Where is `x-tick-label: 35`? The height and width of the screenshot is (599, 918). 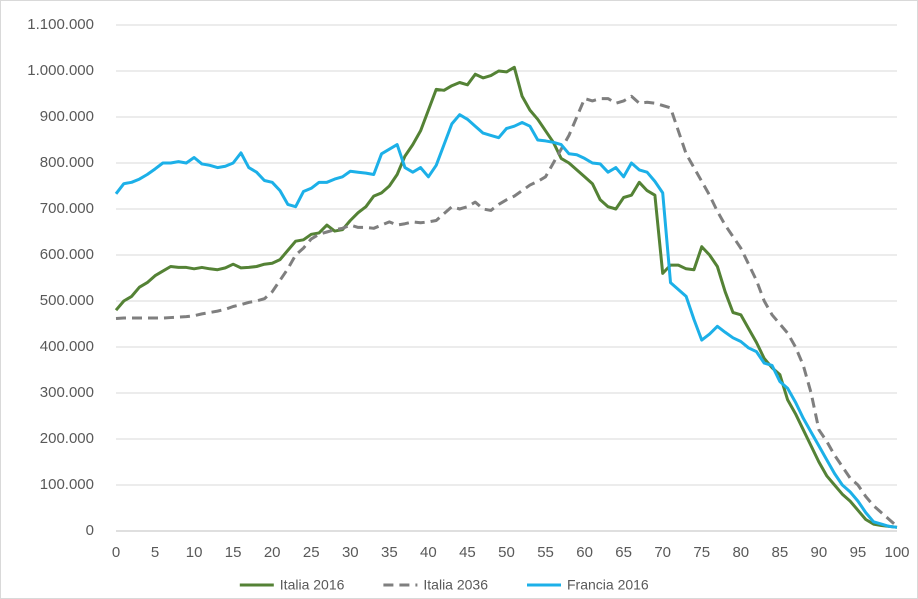 x-tick-label: 35 is located at coordinates (389, 552).